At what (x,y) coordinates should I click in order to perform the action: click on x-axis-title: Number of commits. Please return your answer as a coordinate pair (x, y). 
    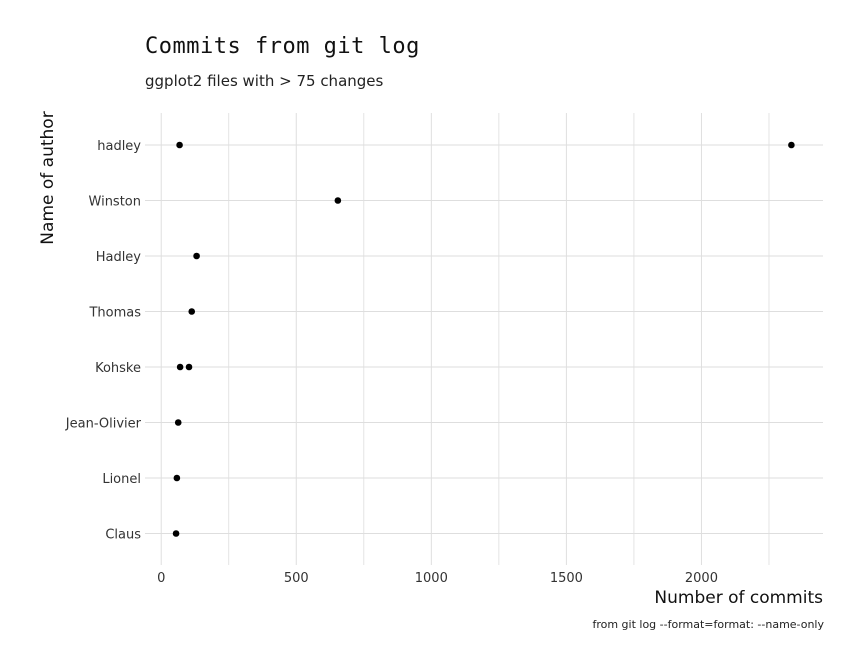
    Looking at the image, I should click on (738, 598).